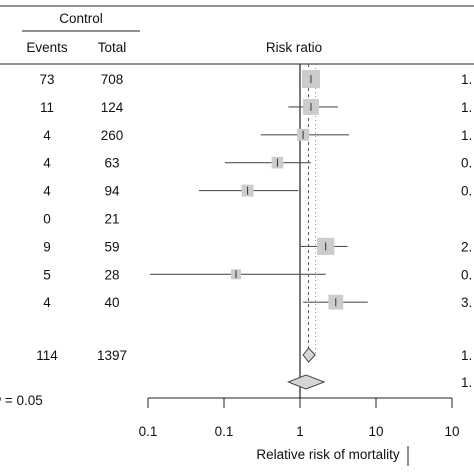  I want to click on col-total-header: Total, so click(112, 47).